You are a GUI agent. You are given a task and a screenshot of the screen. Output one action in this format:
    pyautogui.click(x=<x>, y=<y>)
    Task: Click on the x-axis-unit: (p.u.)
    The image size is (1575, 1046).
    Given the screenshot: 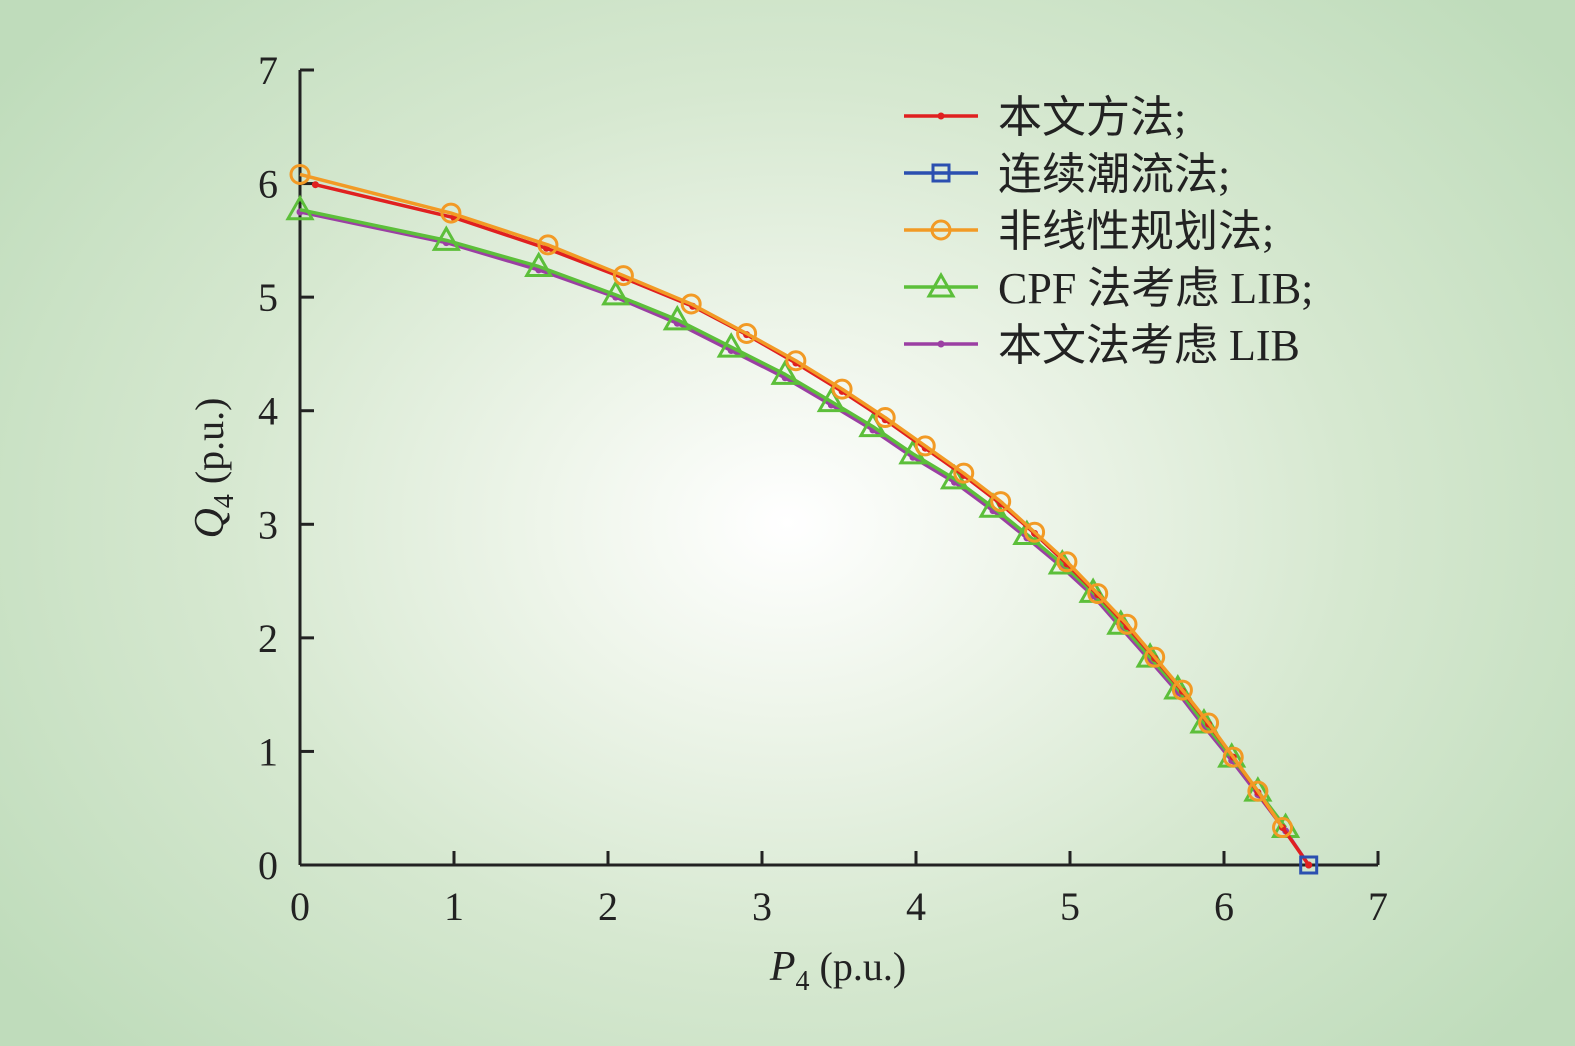 What is the action you would take?
    pyautogui.click(x=858, y=966)
    